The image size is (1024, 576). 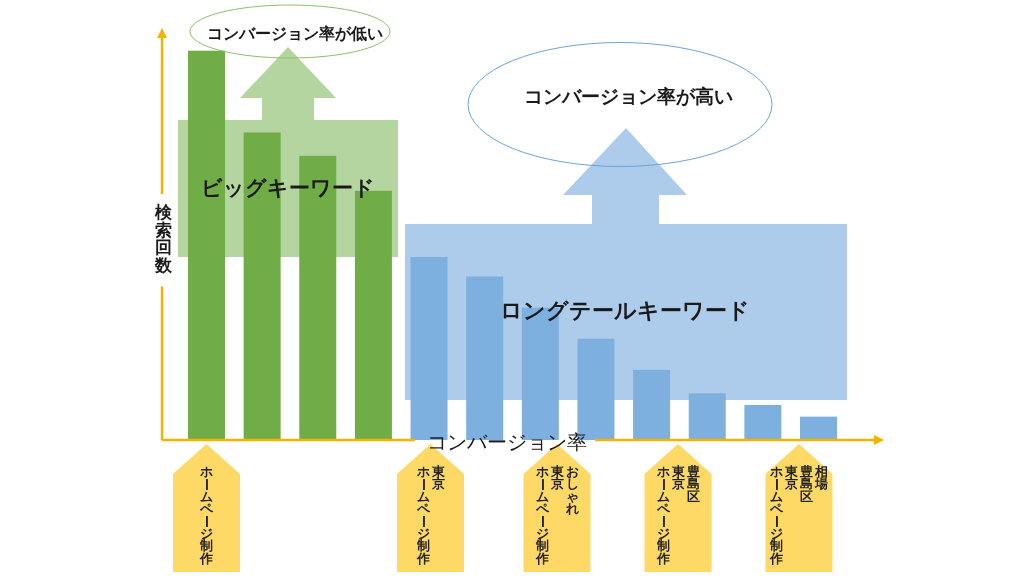 What do you see at coordinates (295, 33) in the screenshot?
I see `text: コンバージョン率が低い` at bounding box center [295, 33].